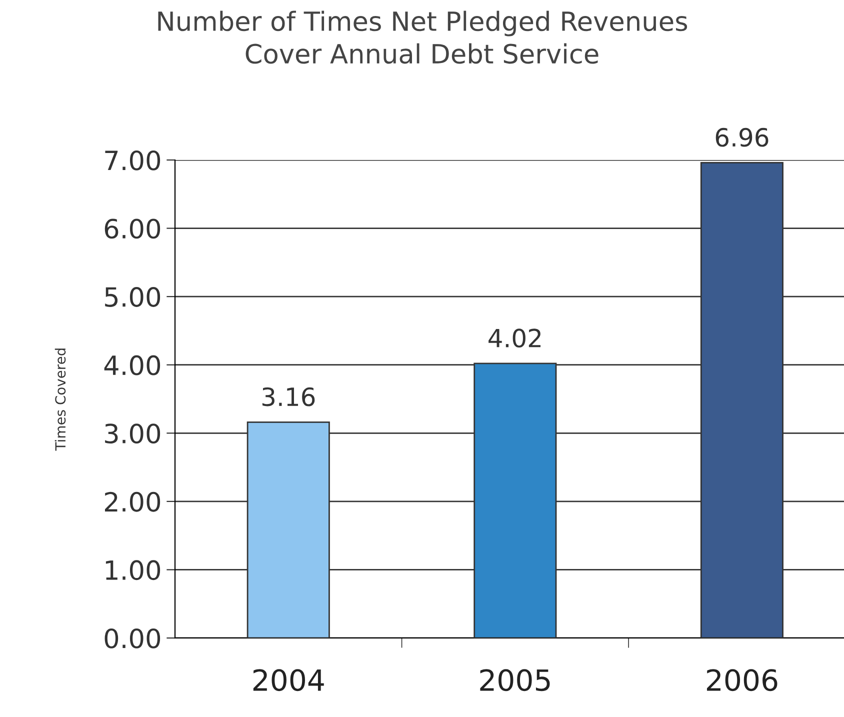  Describe the element at coordinates (132, 228) in the screenshot. I see `y-tick-label: 6.00` at that location.